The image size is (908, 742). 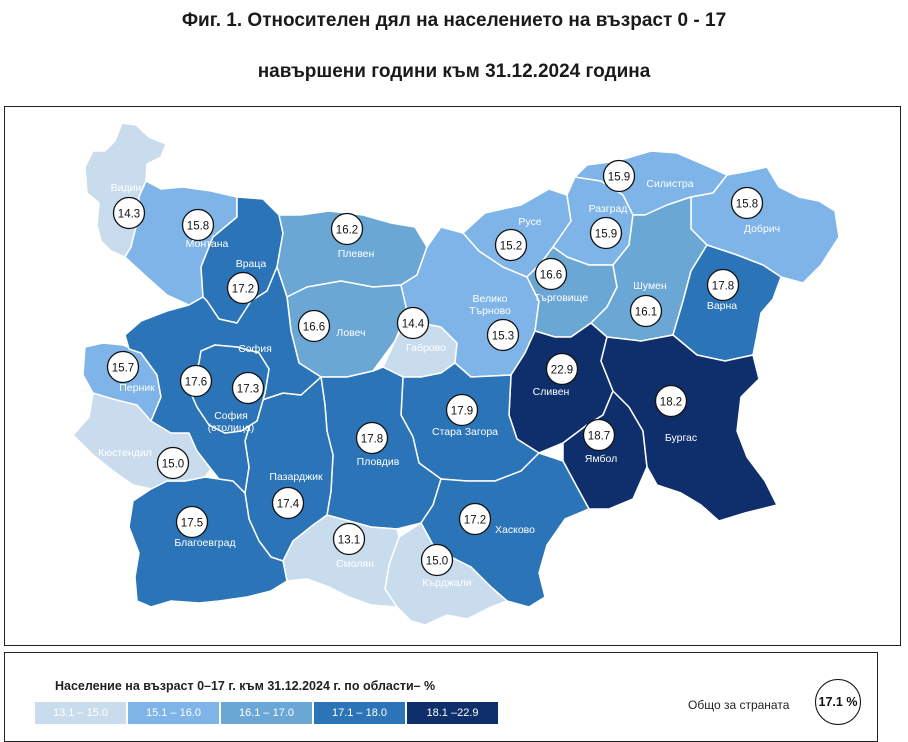 I want to click on region-value: 22.9, so click(x=562, y=371).